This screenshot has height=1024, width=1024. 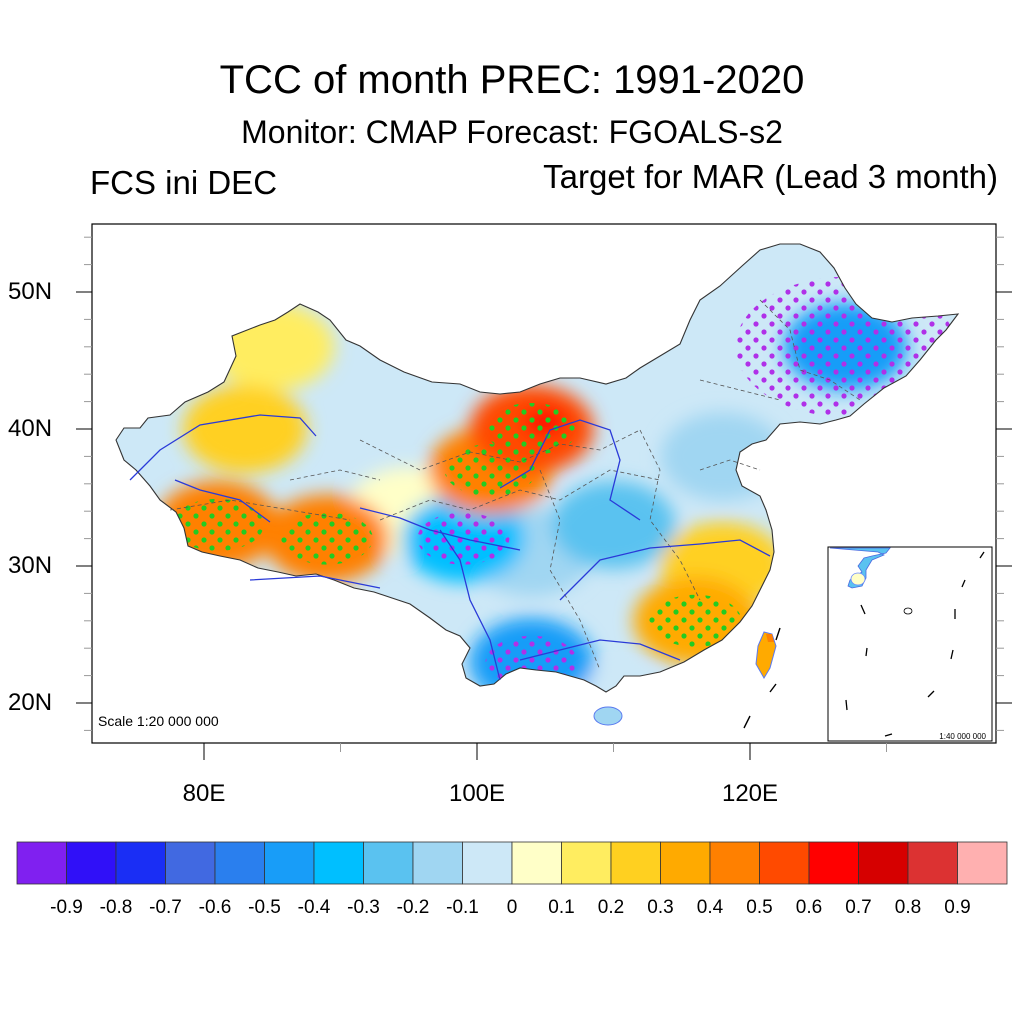 What do you see at coordinates (915, 644) in the screenshot?
I see `nine-dash-line` at bounding box center [915, 644].